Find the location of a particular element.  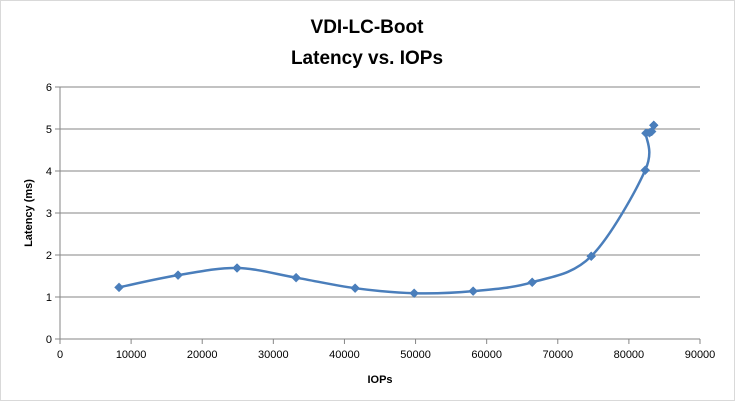

x-tick-label: 0 is located at coordinates (60, 355).